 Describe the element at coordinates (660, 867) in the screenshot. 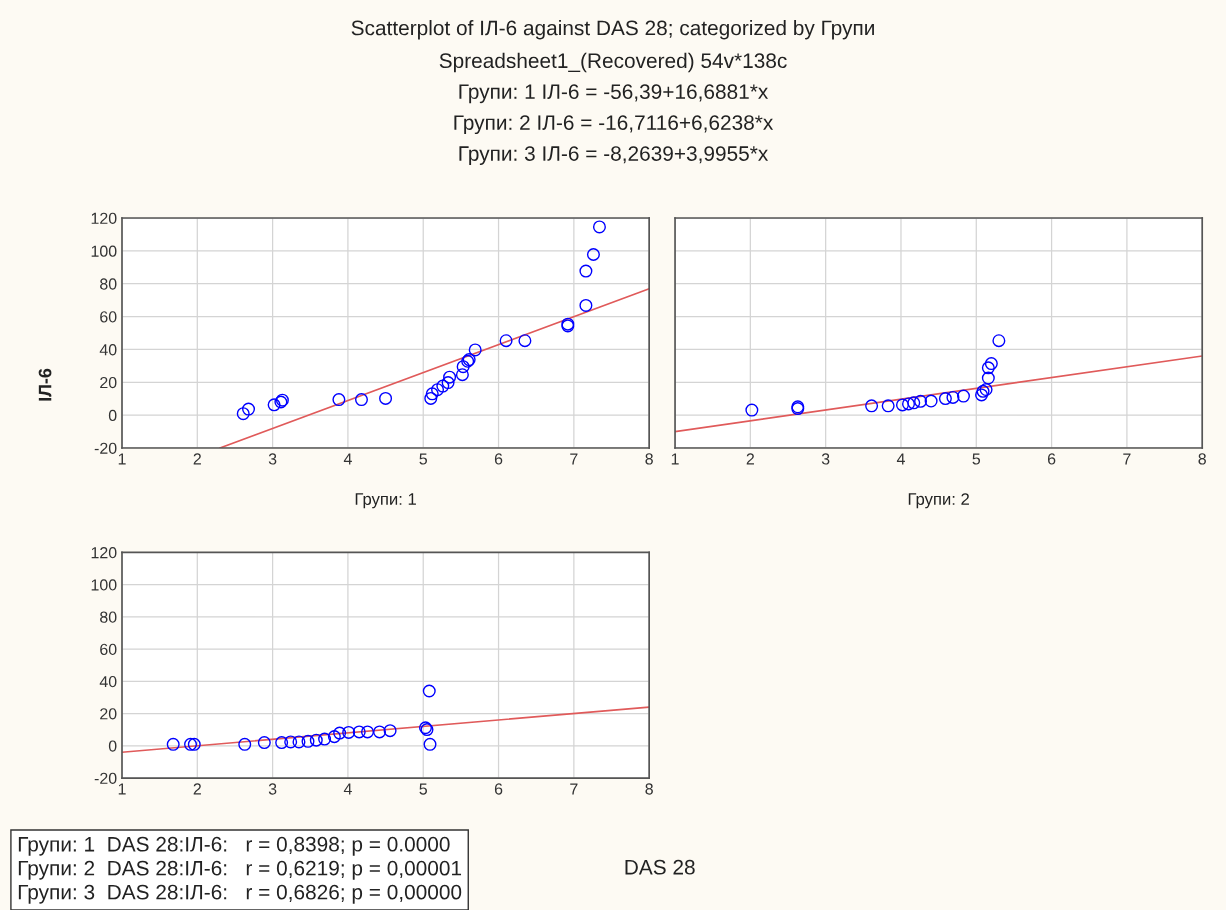

I see `x-axis-title: DAS 28` at that location.